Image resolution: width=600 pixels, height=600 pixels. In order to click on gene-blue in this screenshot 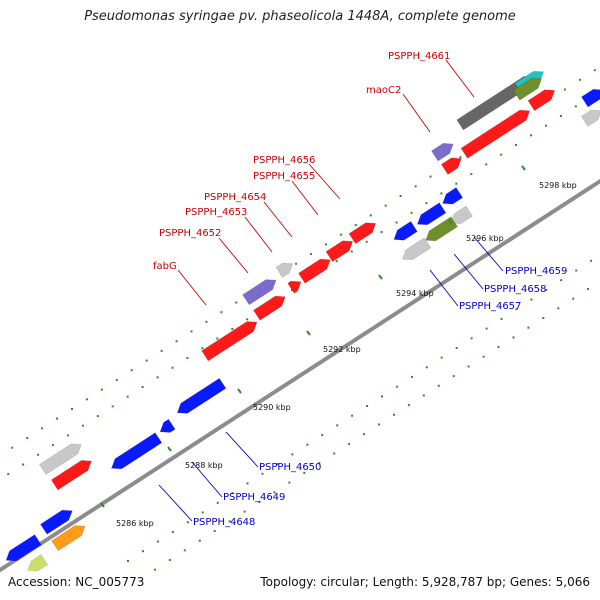, I will do `click(431, 214)`.